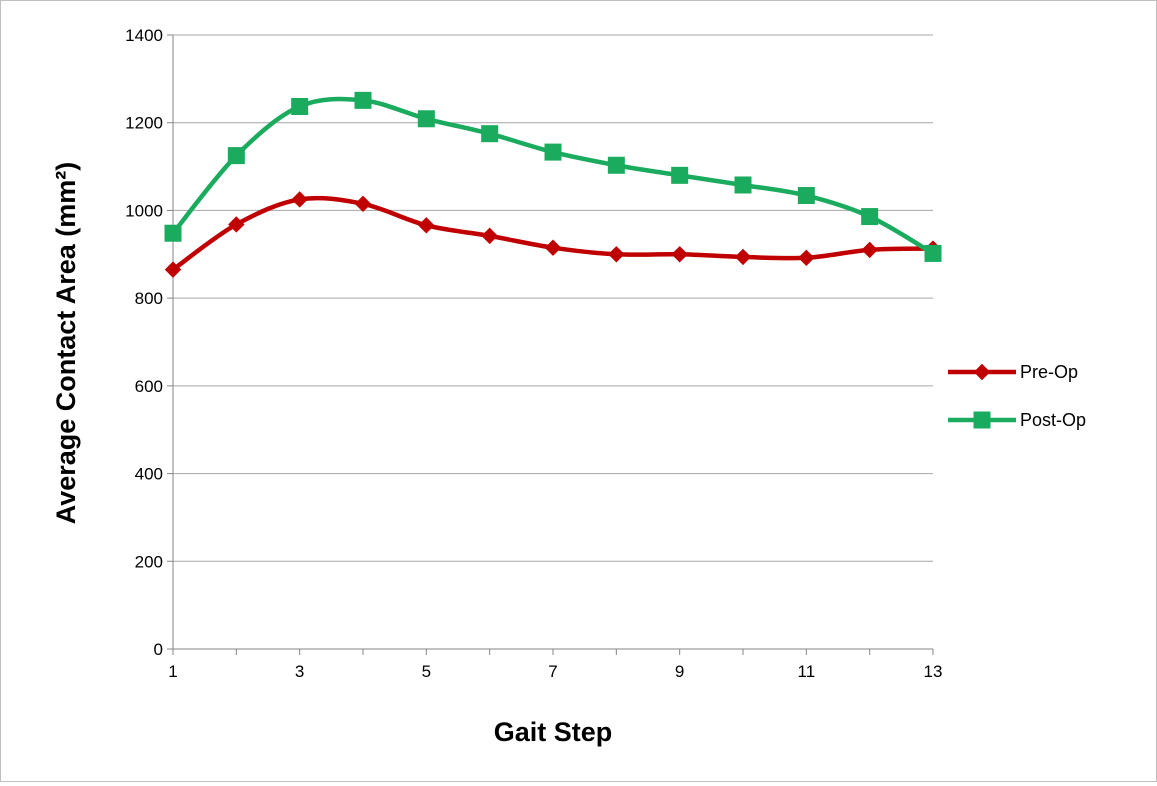  Describe the element at coordinates (807, 671) in the screenshot. I see `x-tick-label: 11` at that location.